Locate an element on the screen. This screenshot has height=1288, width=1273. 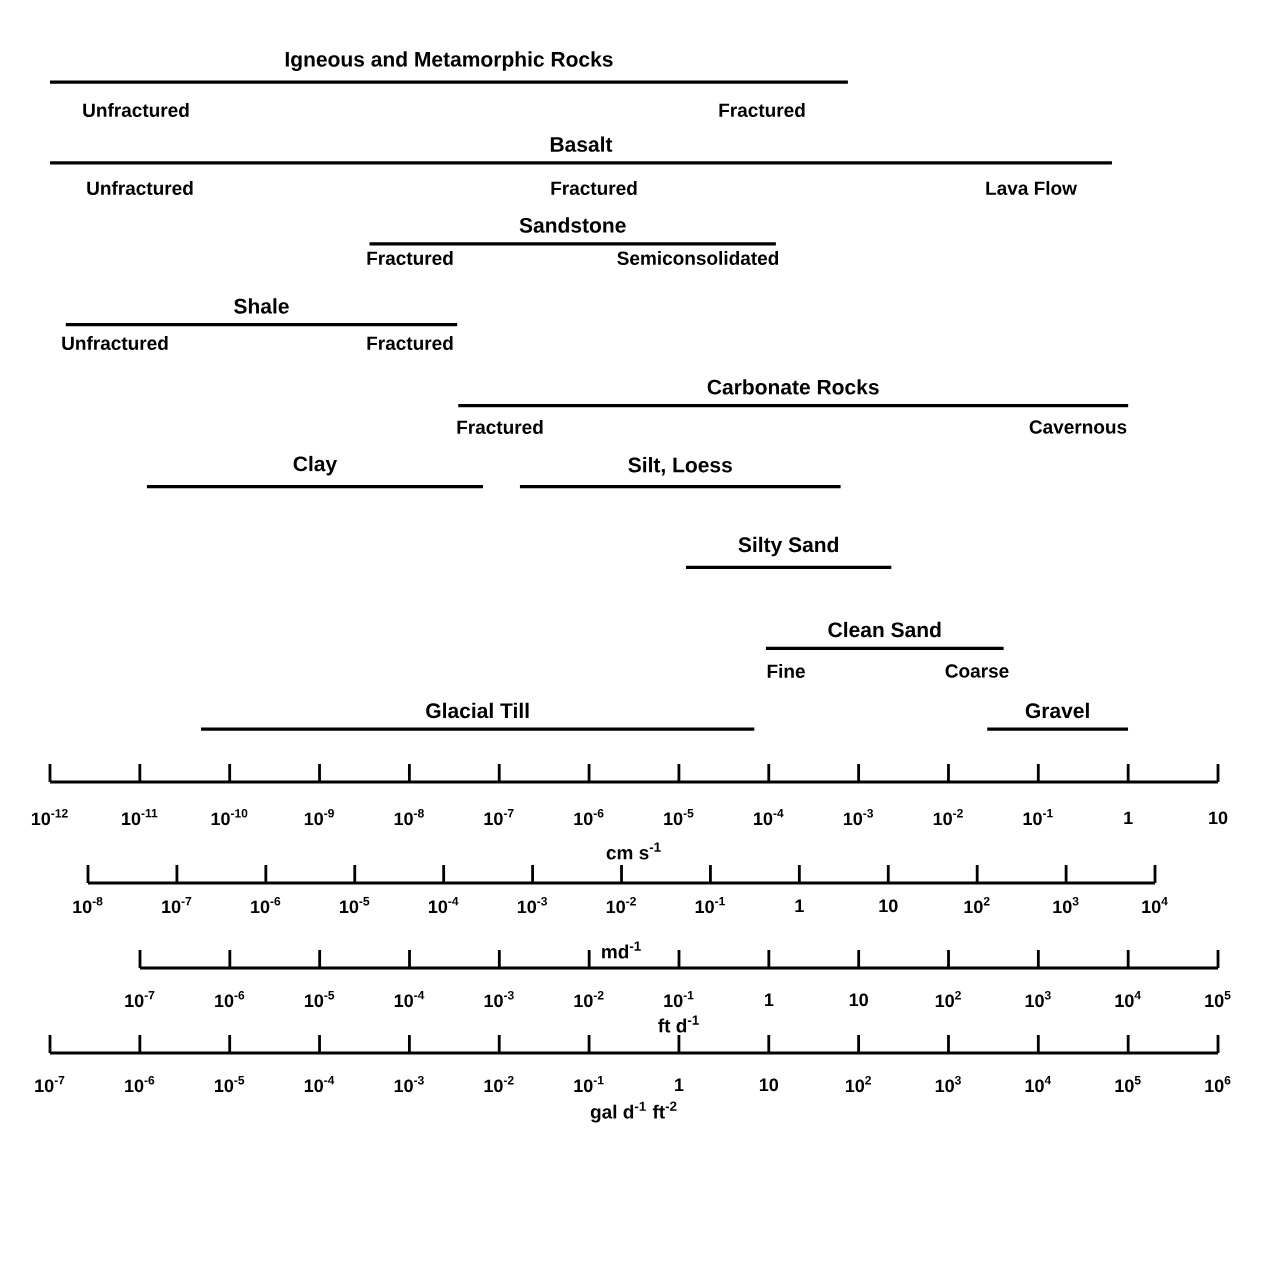
x-tick-label: 10$^{-5}$ is located at coordinates (679, 817).